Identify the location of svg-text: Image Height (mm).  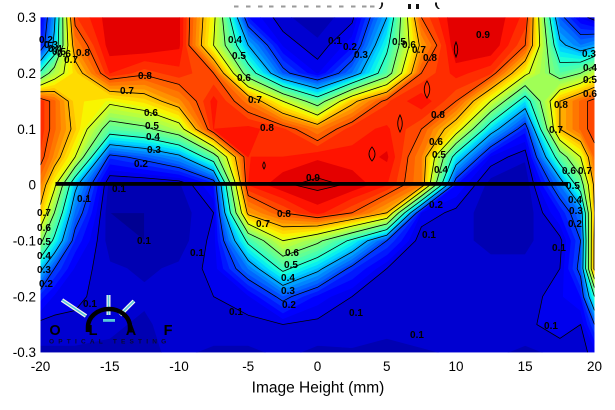
(318, 388).